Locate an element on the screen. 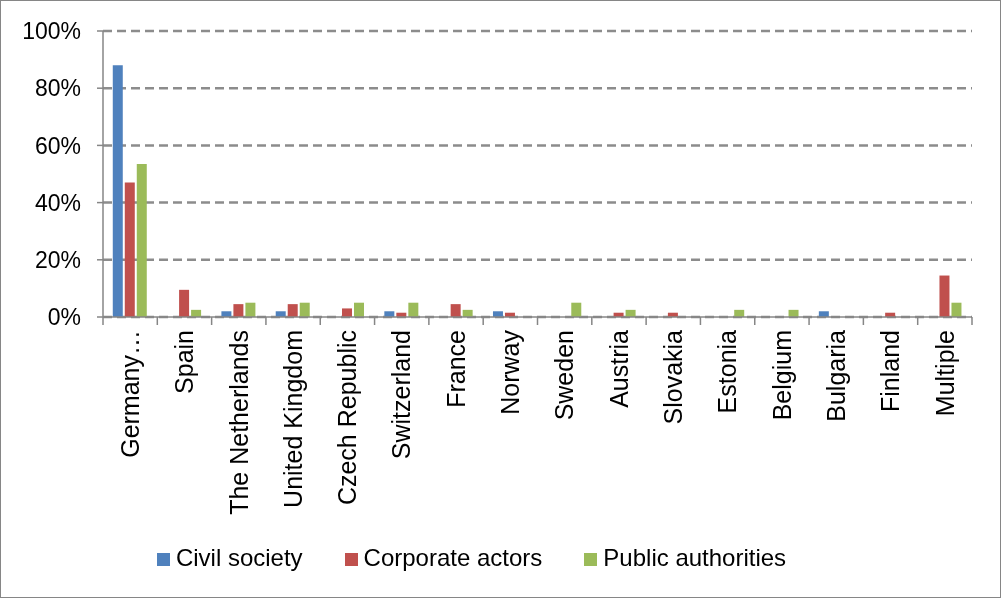 The width and height of the screenshot is (1001, 598). legend-label: Corporate actors is located at coordinates (453, 557).